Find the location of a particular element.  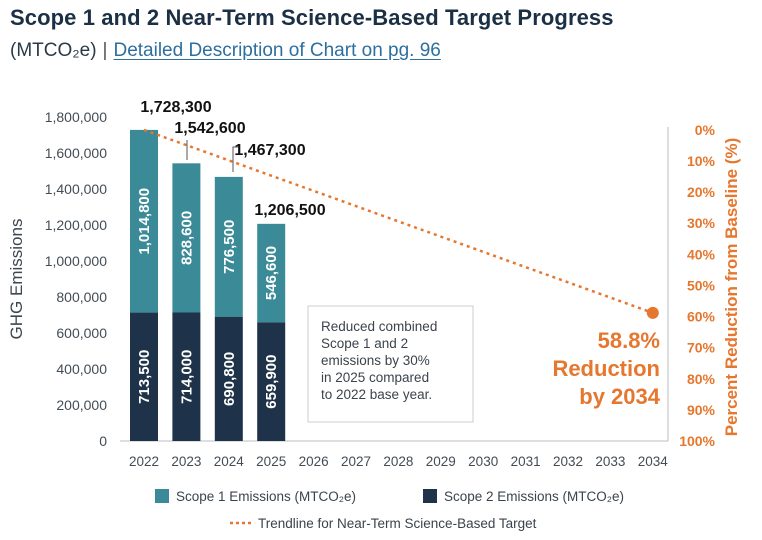

x-tick-label: 2033 is located at coordinates (610, 461).